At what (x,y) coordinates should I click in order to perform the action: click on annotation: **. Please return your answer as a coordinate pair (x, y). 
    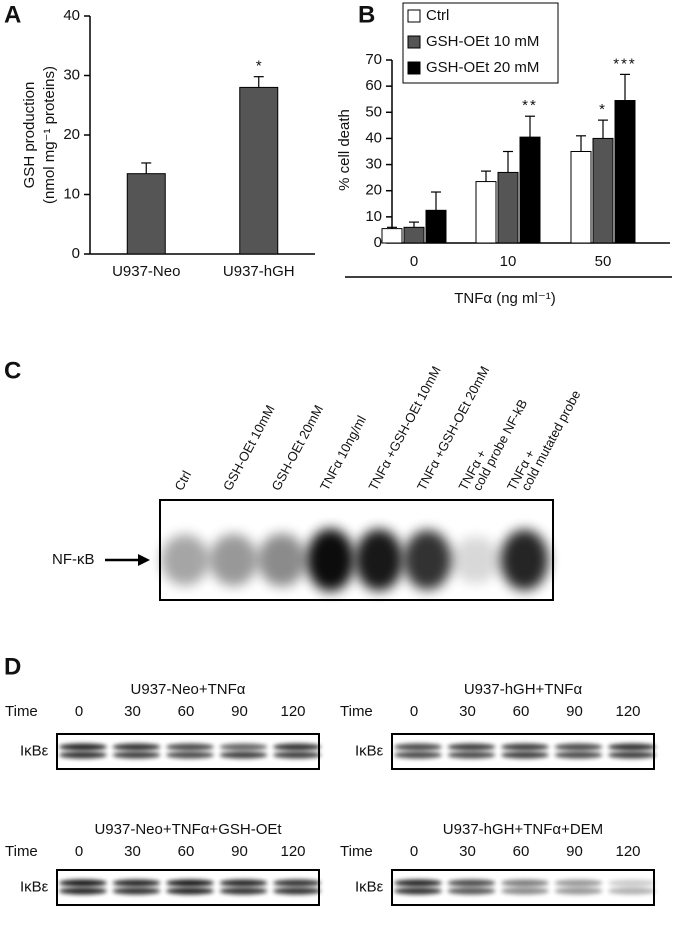
    Looking at the image, I should click on (530, 105).